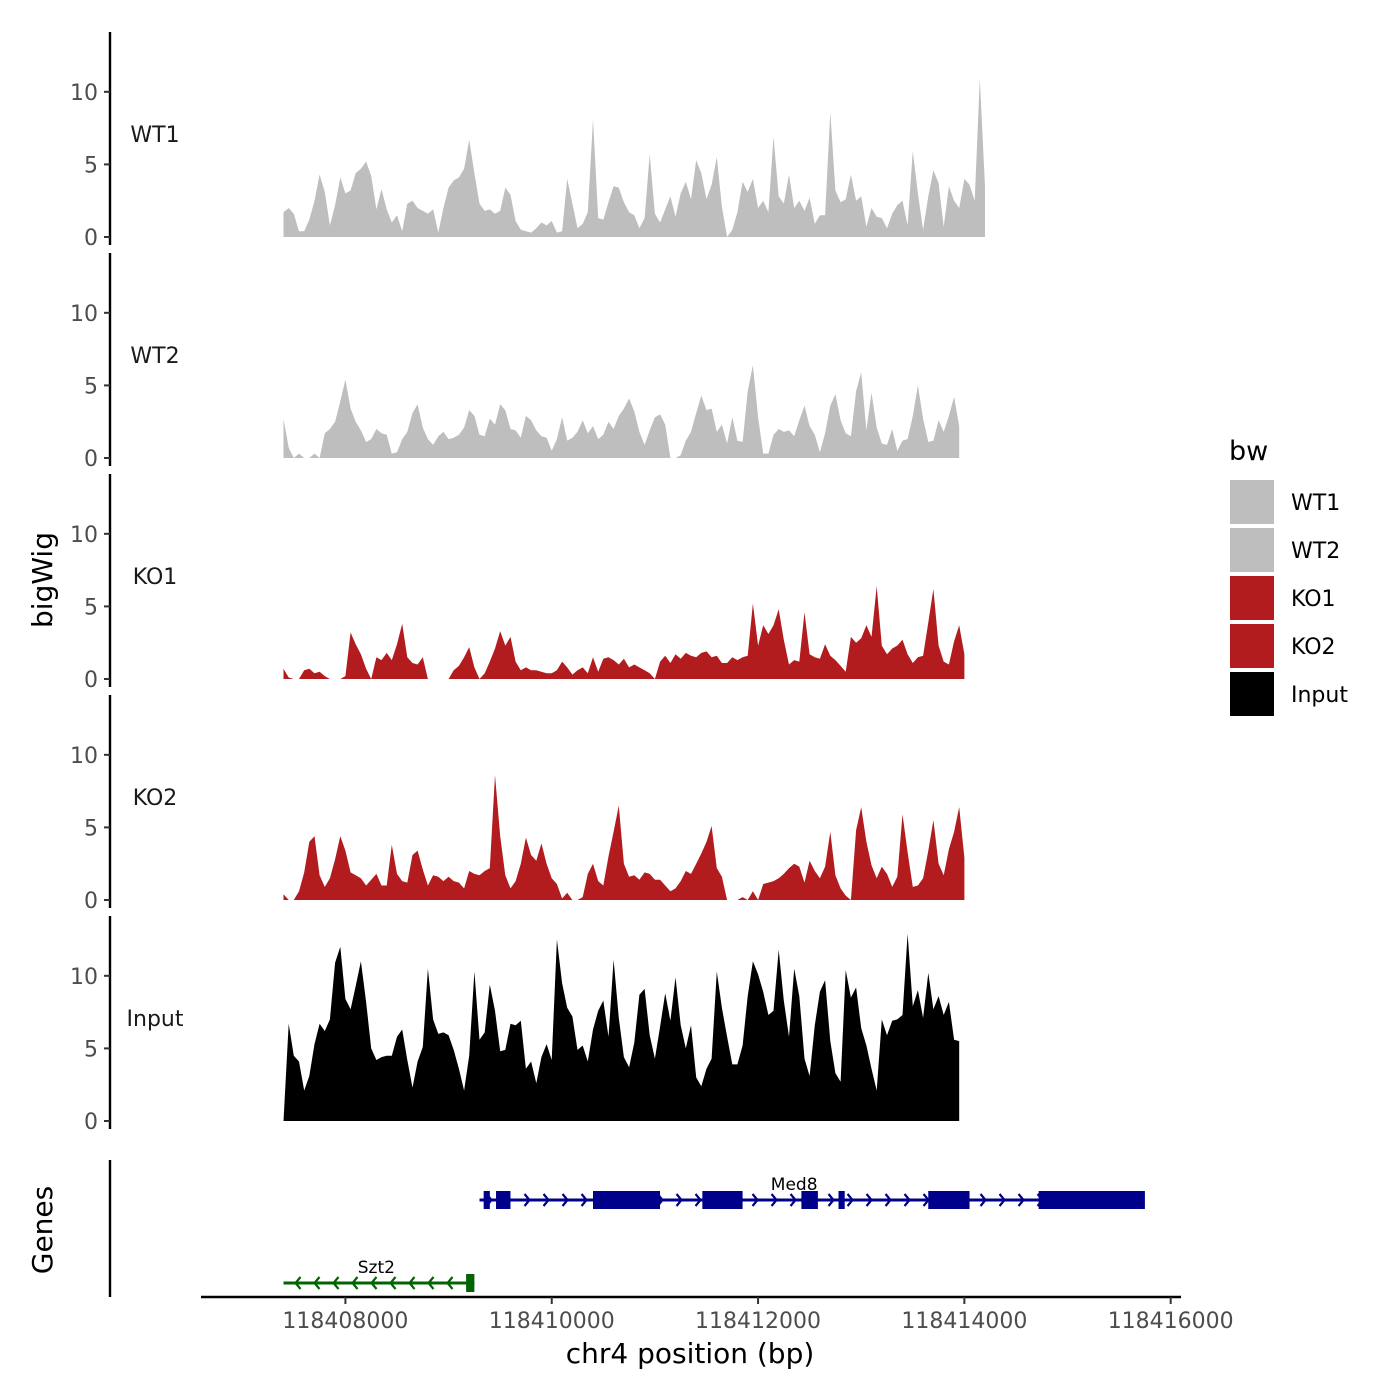  What do you see at coordinates (552, 1321) in the screenshot?
I see `x-tick-label: 118410000` at bounding box center [552, 1321].